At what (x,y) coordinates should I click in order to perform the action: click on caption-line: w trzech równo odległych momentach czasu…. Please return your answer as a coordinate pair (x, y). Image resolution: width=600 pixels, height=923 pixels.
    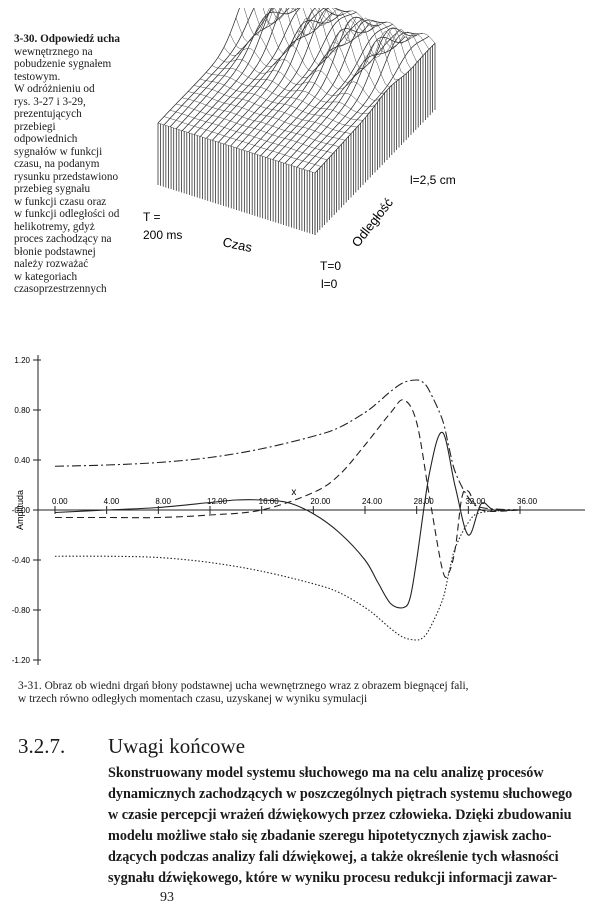
    Looking at the image, I should click on (193, 699).